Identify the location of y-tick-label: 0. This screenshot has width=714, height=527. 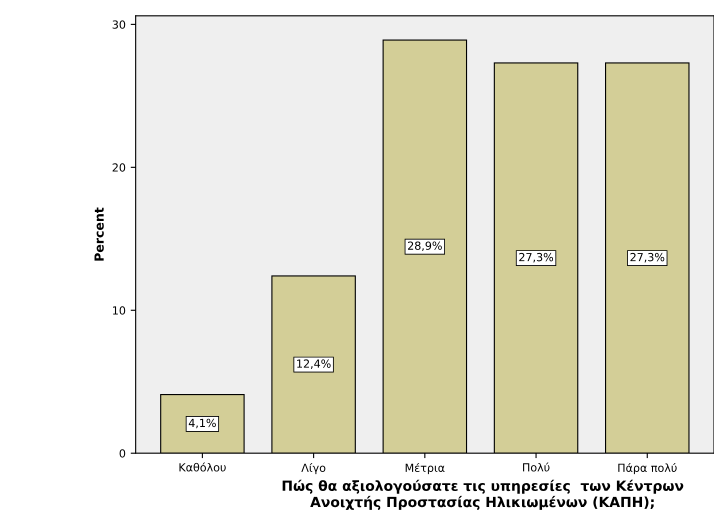
(123, 453).